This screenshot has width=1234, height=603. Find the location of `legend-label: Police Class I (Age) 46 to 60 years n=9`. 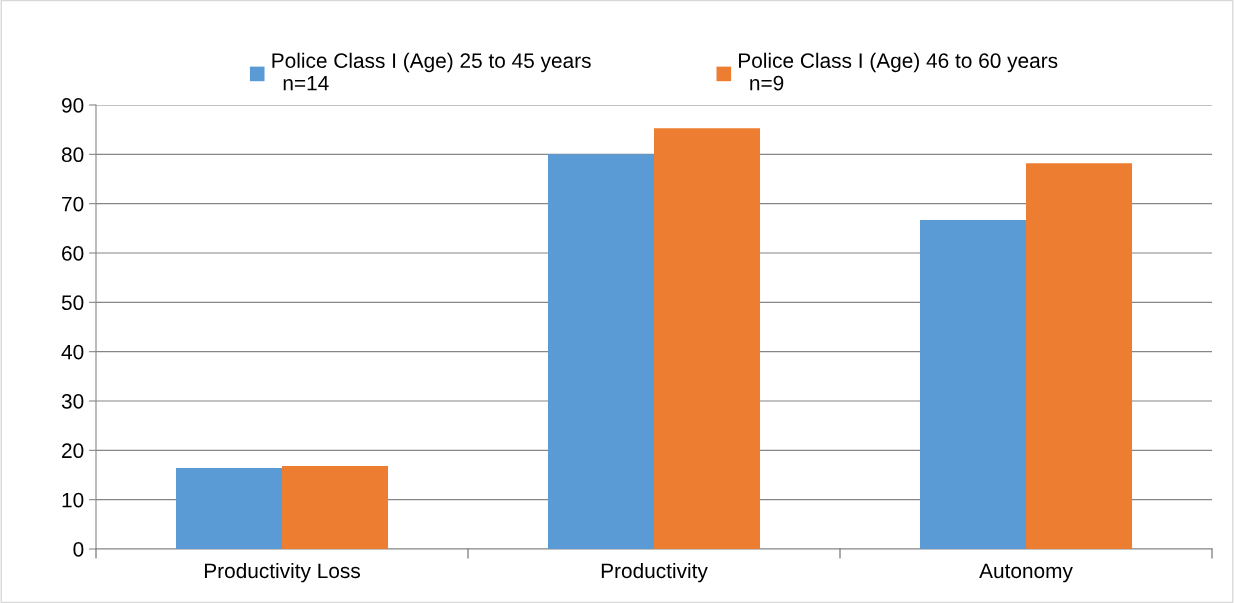

legend-label: Police Class I (Age) 46 to 60 years n=9 is located at coordinates (898, 71).